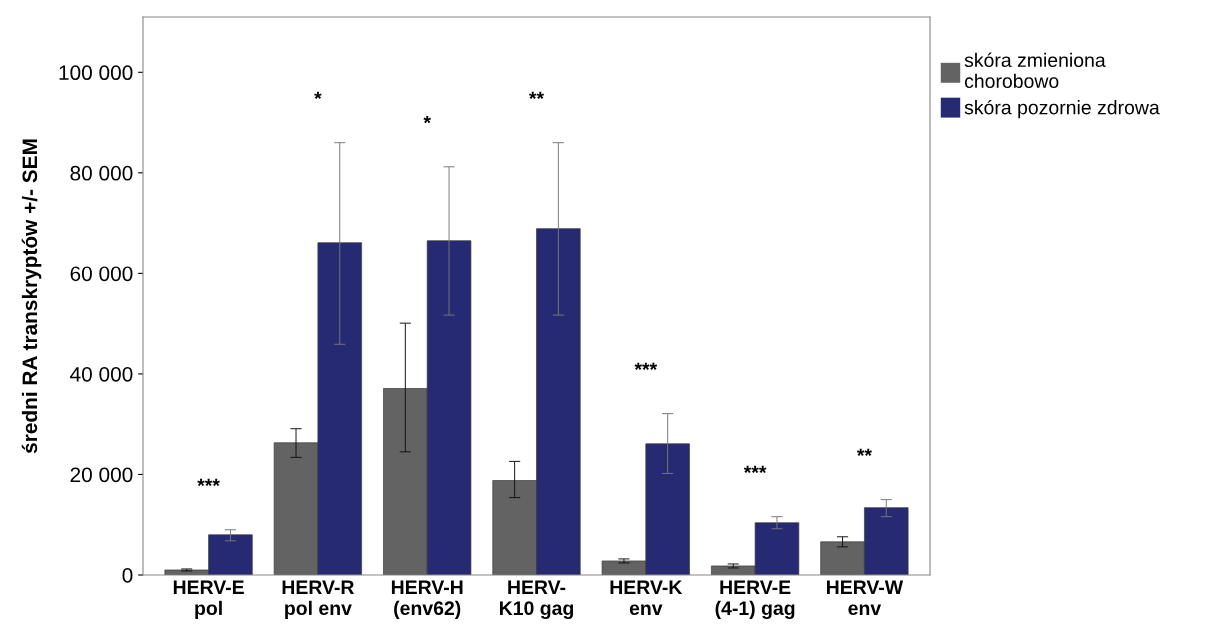  I want to click on legend-label: skóra pozornie zdrowa, so click(1062, 109).